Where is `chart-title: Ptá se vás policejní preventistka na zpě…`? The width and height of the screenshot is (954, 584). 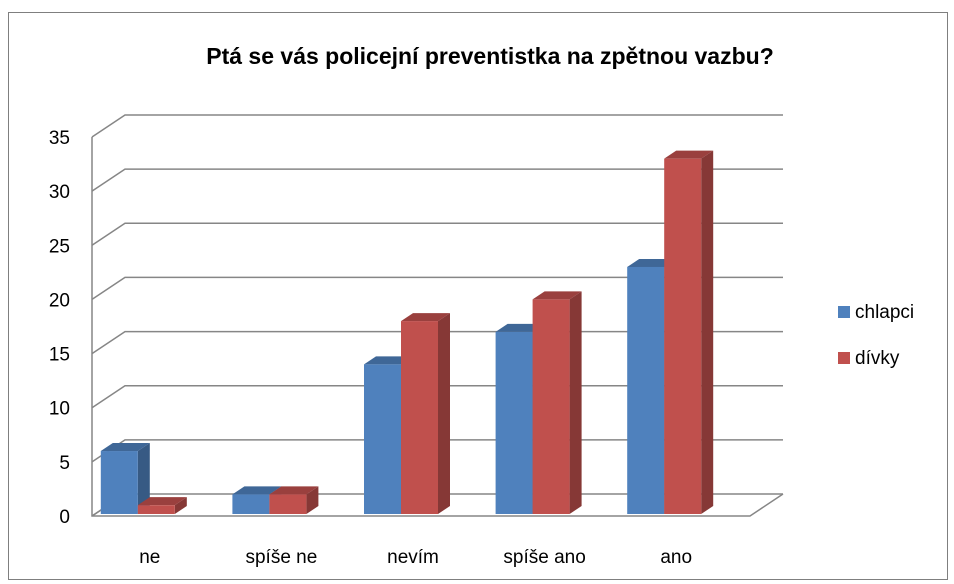
chart-title: Ptá se vás policejní preventistka na zpě… is located at coordinates (490, 56).